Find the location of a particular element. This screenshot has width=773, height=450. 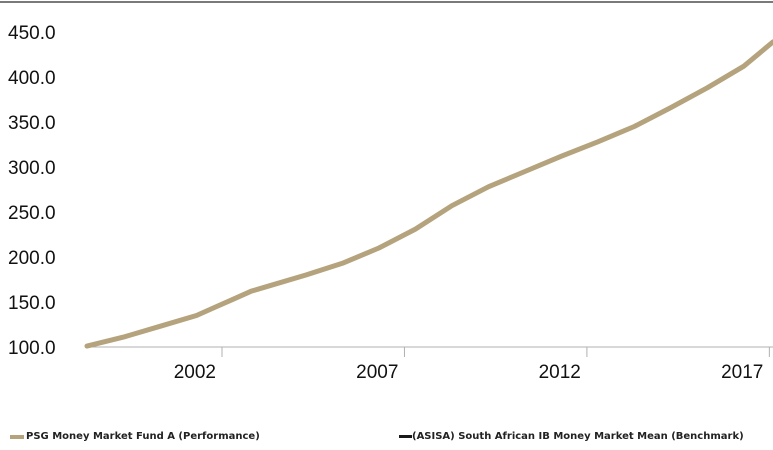

y-axis: 100.0 150.0 200.0 250.0 300.0 350.0 400.0 450.0 is located at coordinates (32, 191).